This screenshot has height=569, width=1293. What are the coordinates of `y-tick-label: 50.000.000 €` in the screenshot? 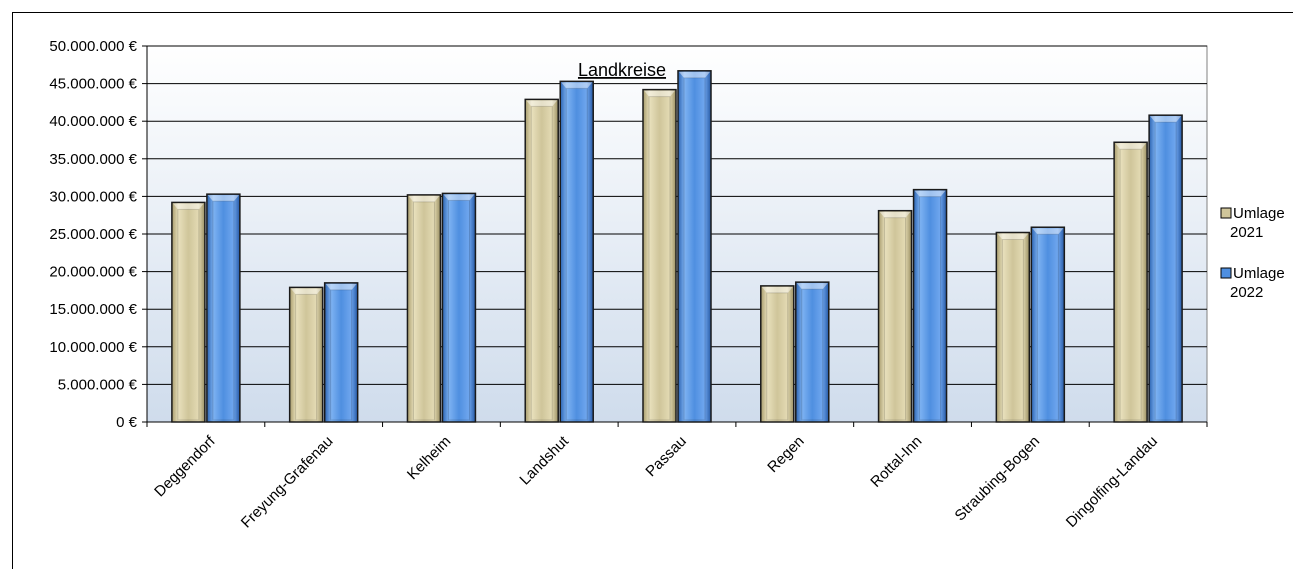 It's located at (93, 46).